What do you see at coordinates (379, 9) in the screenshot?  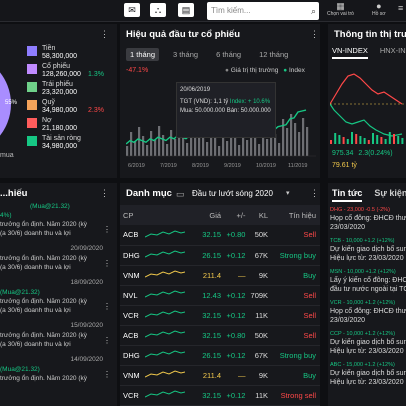 I see `profile-button: ● Hồ sơ` at bounding box center [379, 9].